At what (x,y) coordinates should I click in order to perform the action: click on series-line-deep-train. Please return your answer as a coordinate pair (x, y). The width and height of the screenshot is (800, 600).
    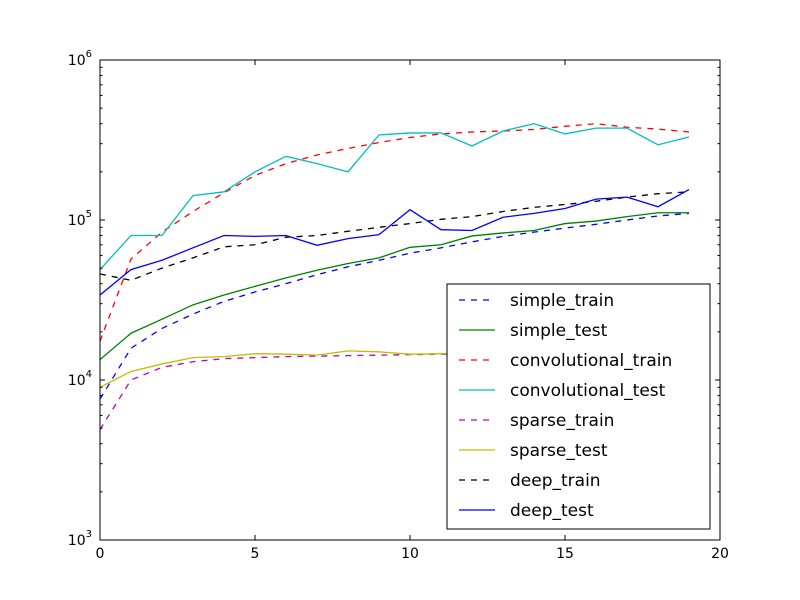
    Looking at the image, I should click on (394, 236).